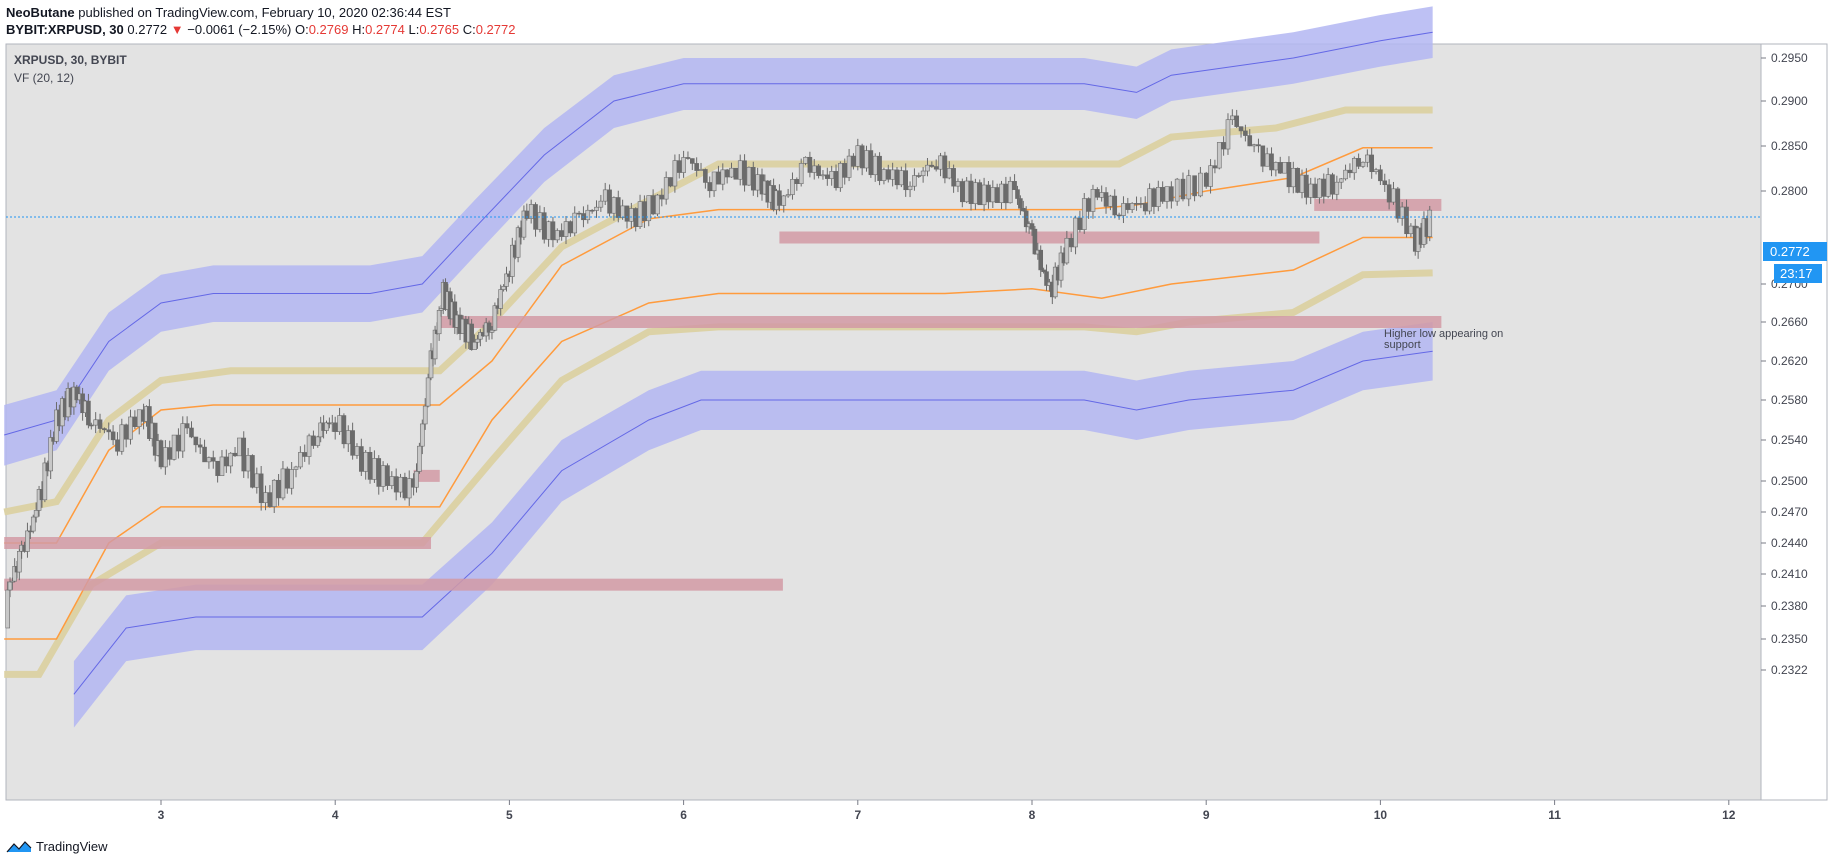 The width and height of the screenshot is (1828, 867). Describe the element at coordinates (40, 12) in the screenshot. I see `author-name: NeoButane` at that location.